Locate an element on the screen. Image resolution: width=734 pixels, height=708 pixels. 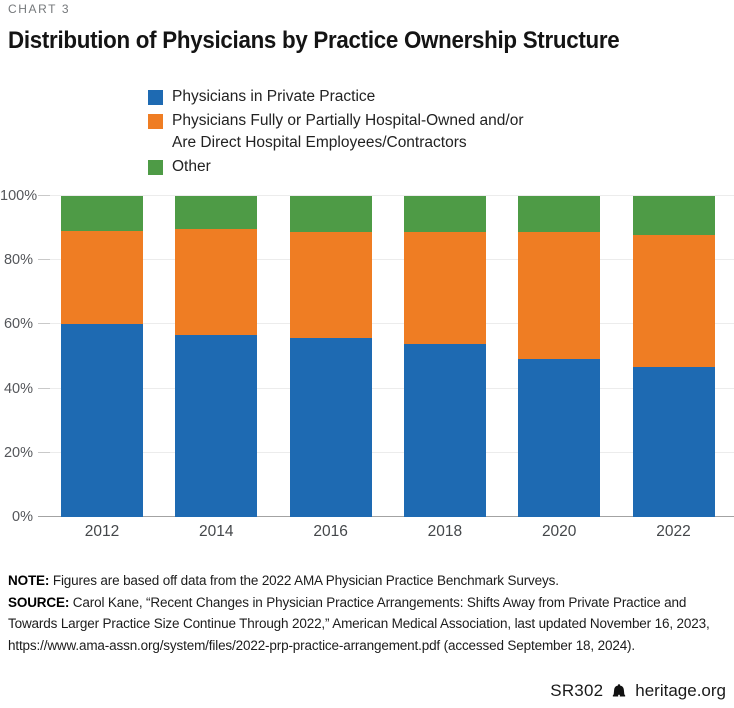
liberty-bell-icon is located at coordinates (619, 690).